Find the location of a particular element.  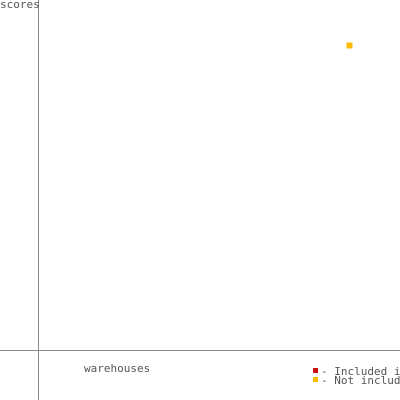

legend-swatch-included is located at coordinates (315, 370).